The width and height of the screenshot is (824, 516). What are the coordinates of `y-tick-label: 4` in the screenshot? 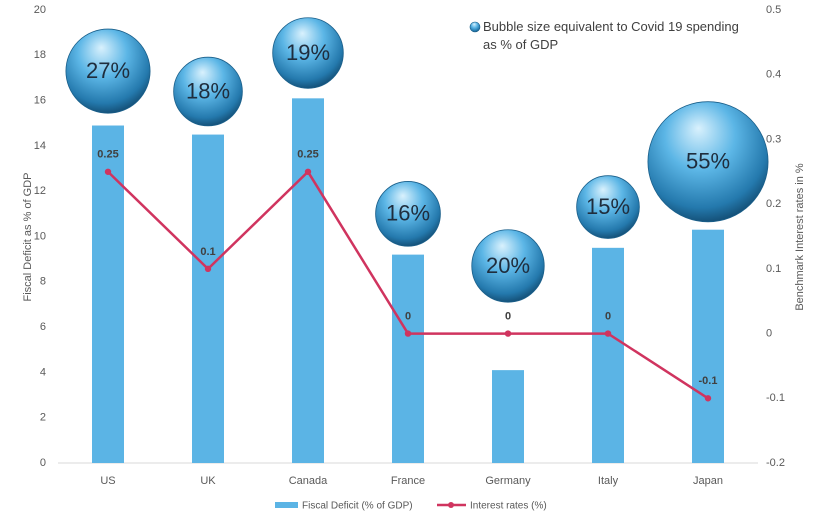 It's located at (43, 372).